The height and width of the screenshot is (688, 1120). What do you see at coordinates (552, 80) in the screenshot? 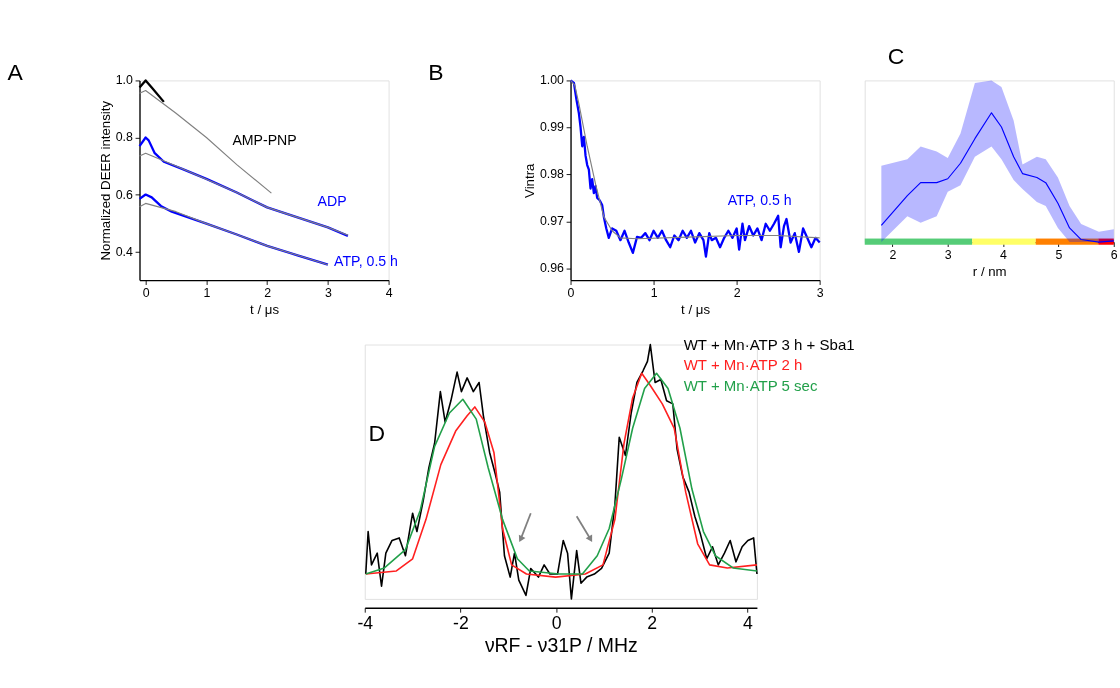
I see `y-tick-label: 1.00` at bounding box center [552, 80].